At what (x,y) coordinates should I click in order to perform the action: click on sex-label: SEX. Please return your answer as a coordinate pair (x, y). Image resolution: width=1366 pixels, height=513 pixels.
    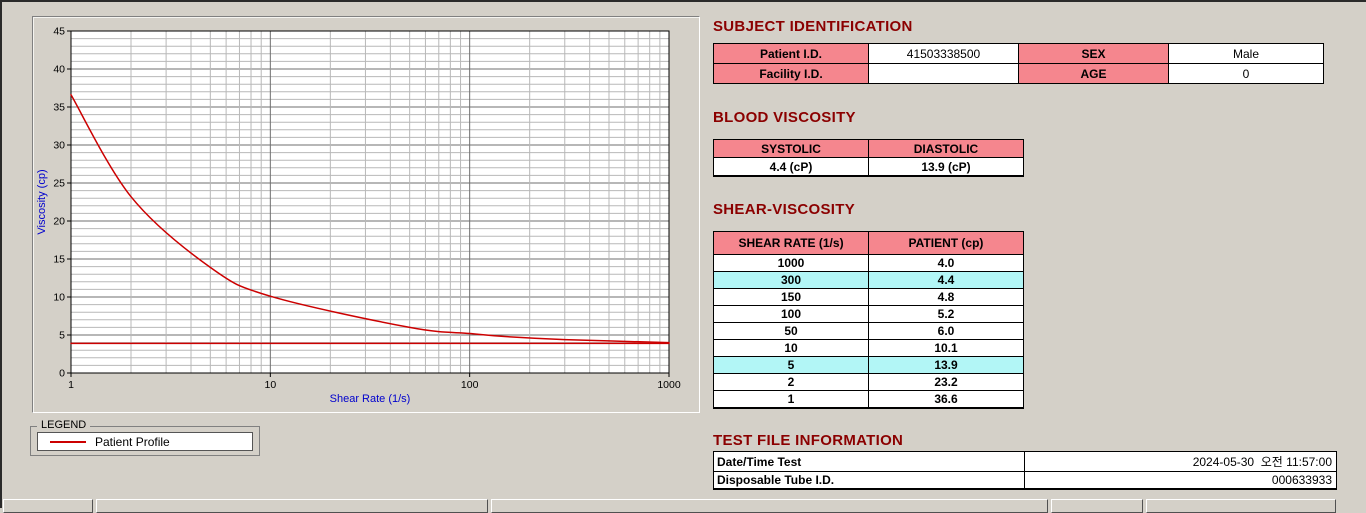
    Looking at the image, I should click on (1093, 53).